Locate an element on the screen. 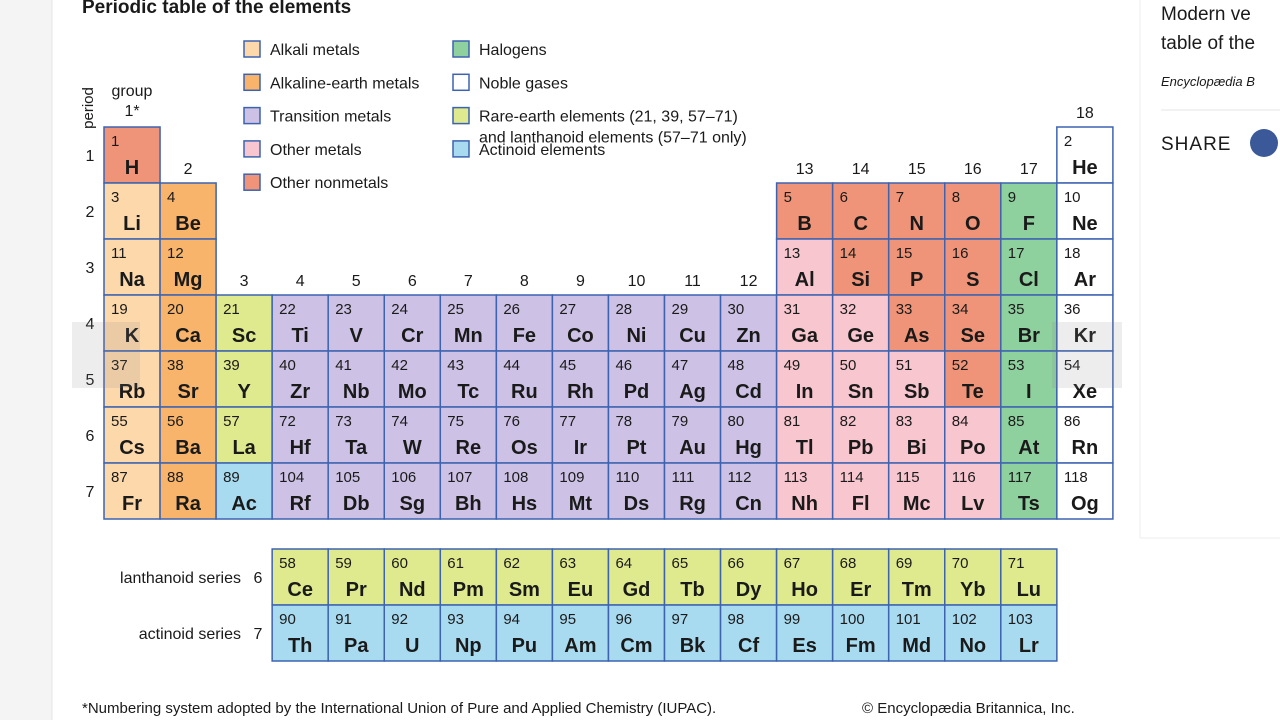  atomic-number: 14 is located at coordinates (848, 253).